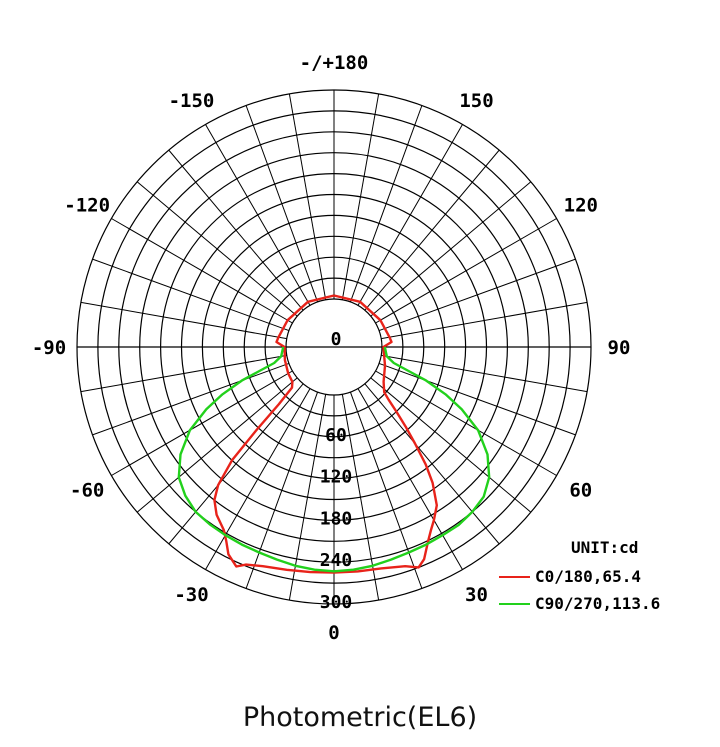  Describe the element at coordinates (336, 477) in the screenshot. I see `radial-tick-label: 120` at that location.